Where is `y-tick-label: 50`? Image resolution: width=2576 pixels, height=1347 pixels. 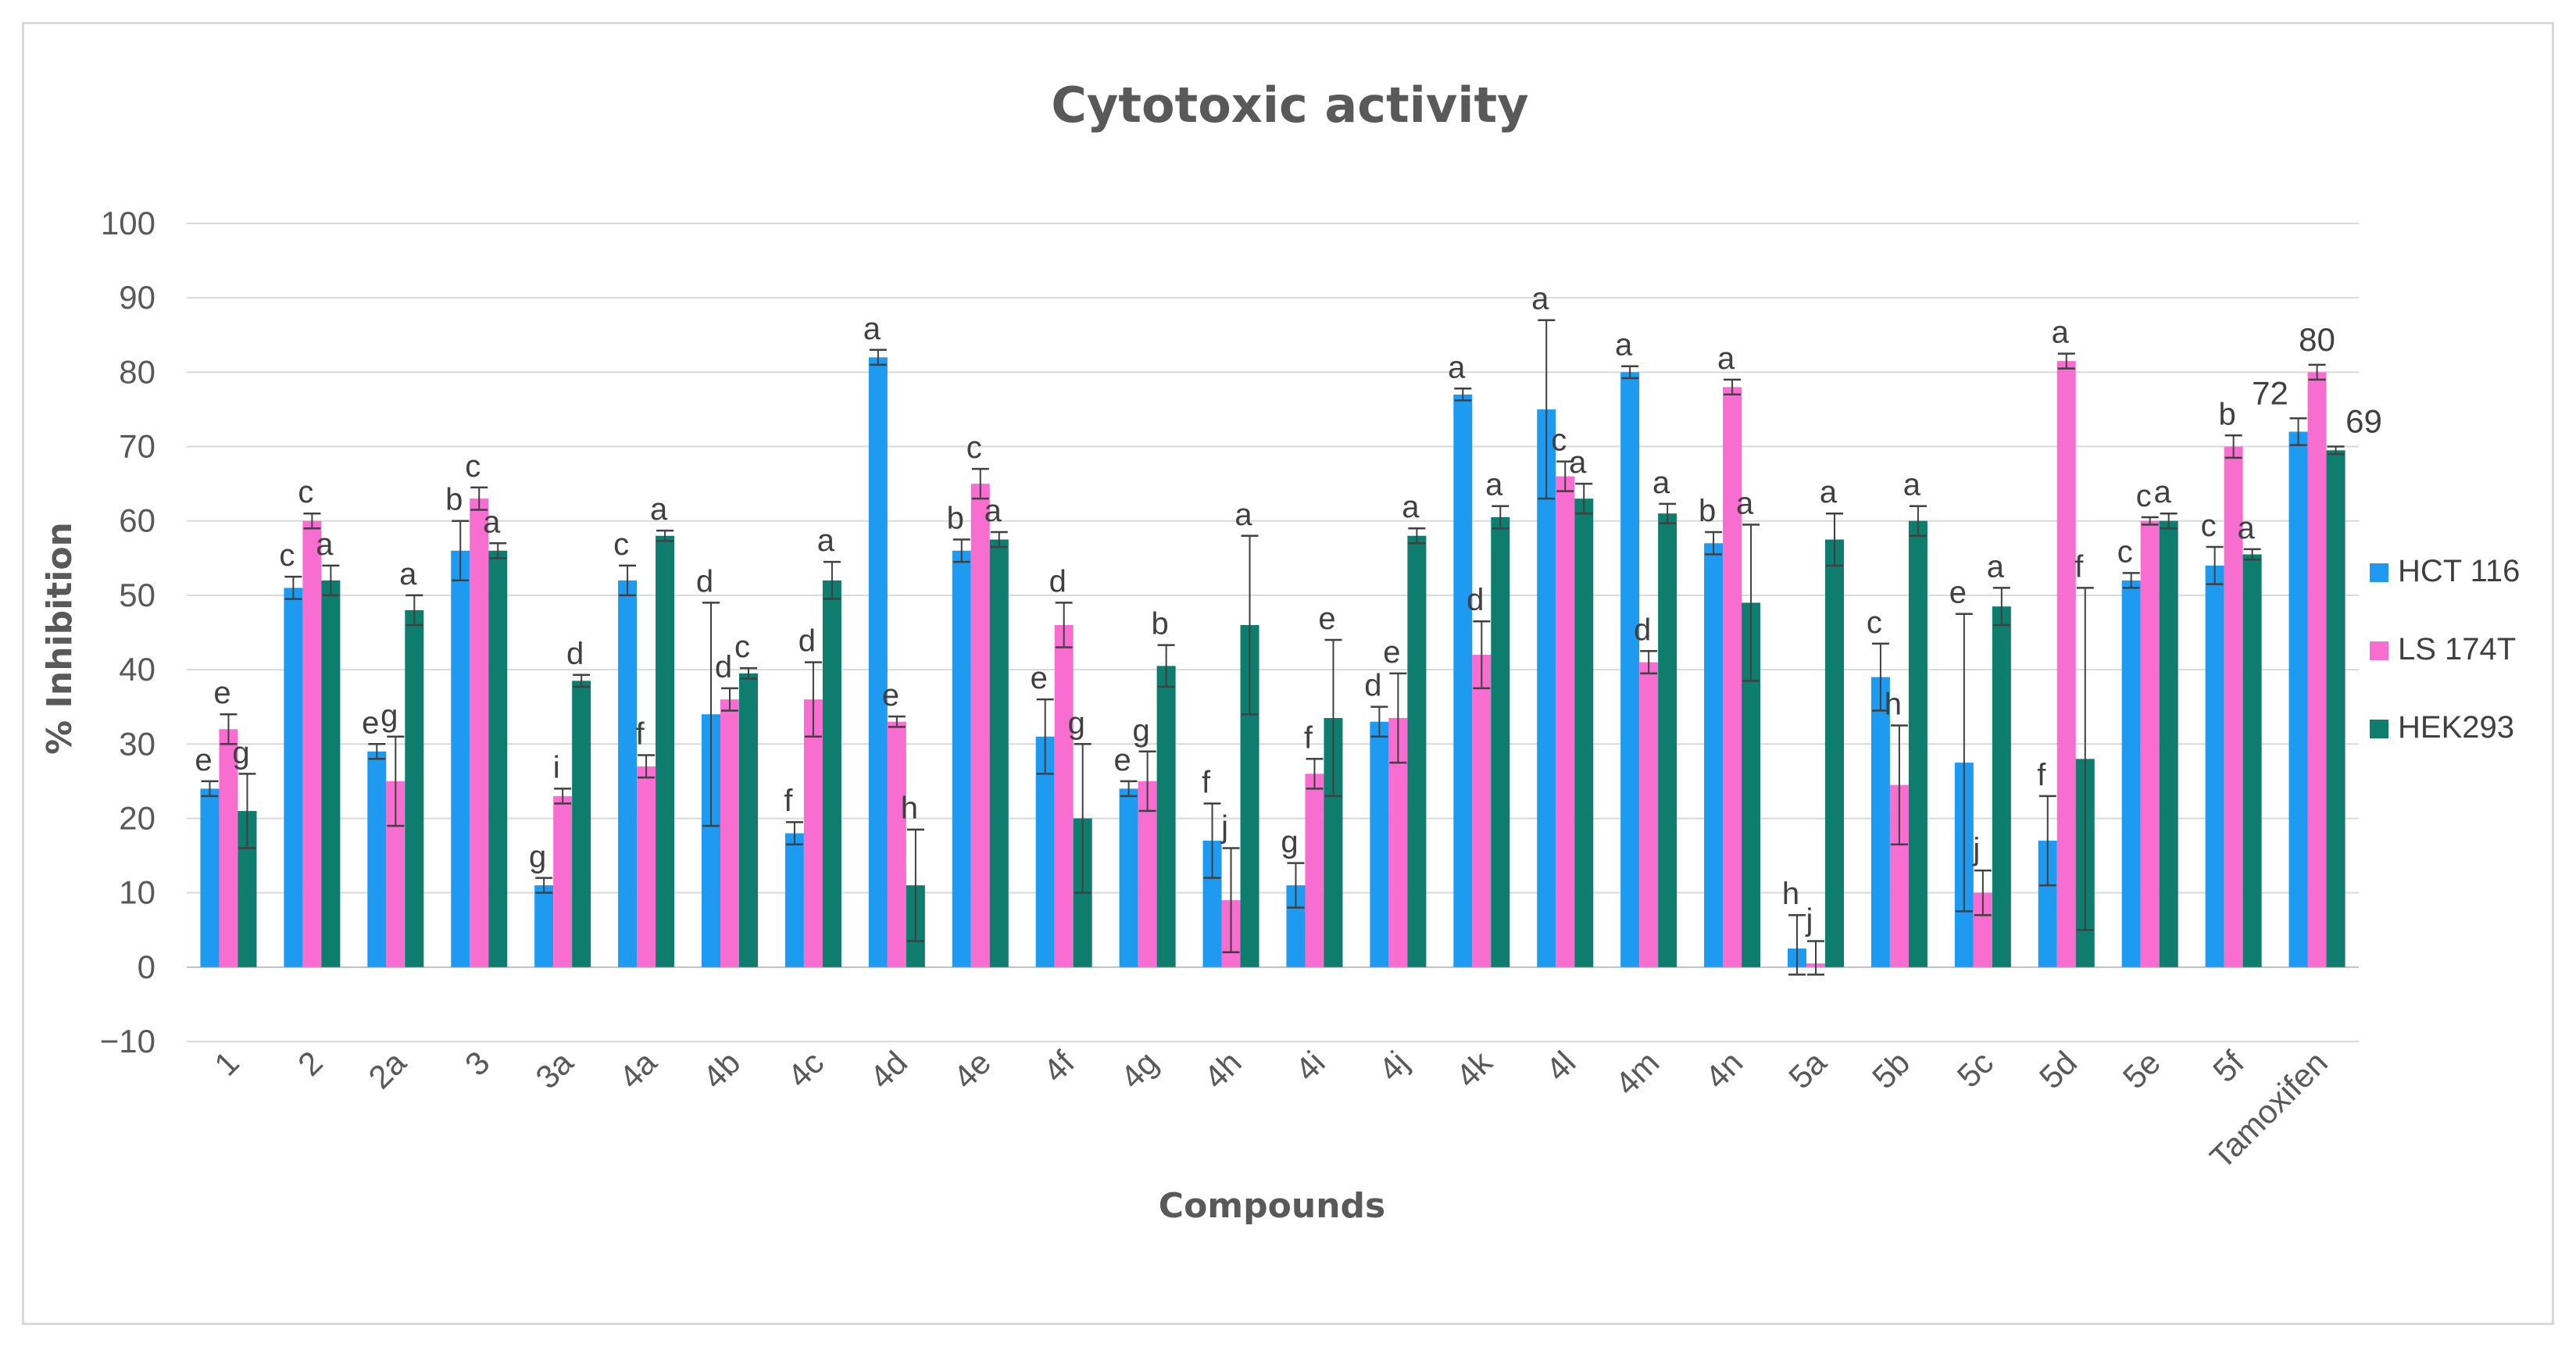 y-tick-label: 50 is located at coordinates (137, 595).